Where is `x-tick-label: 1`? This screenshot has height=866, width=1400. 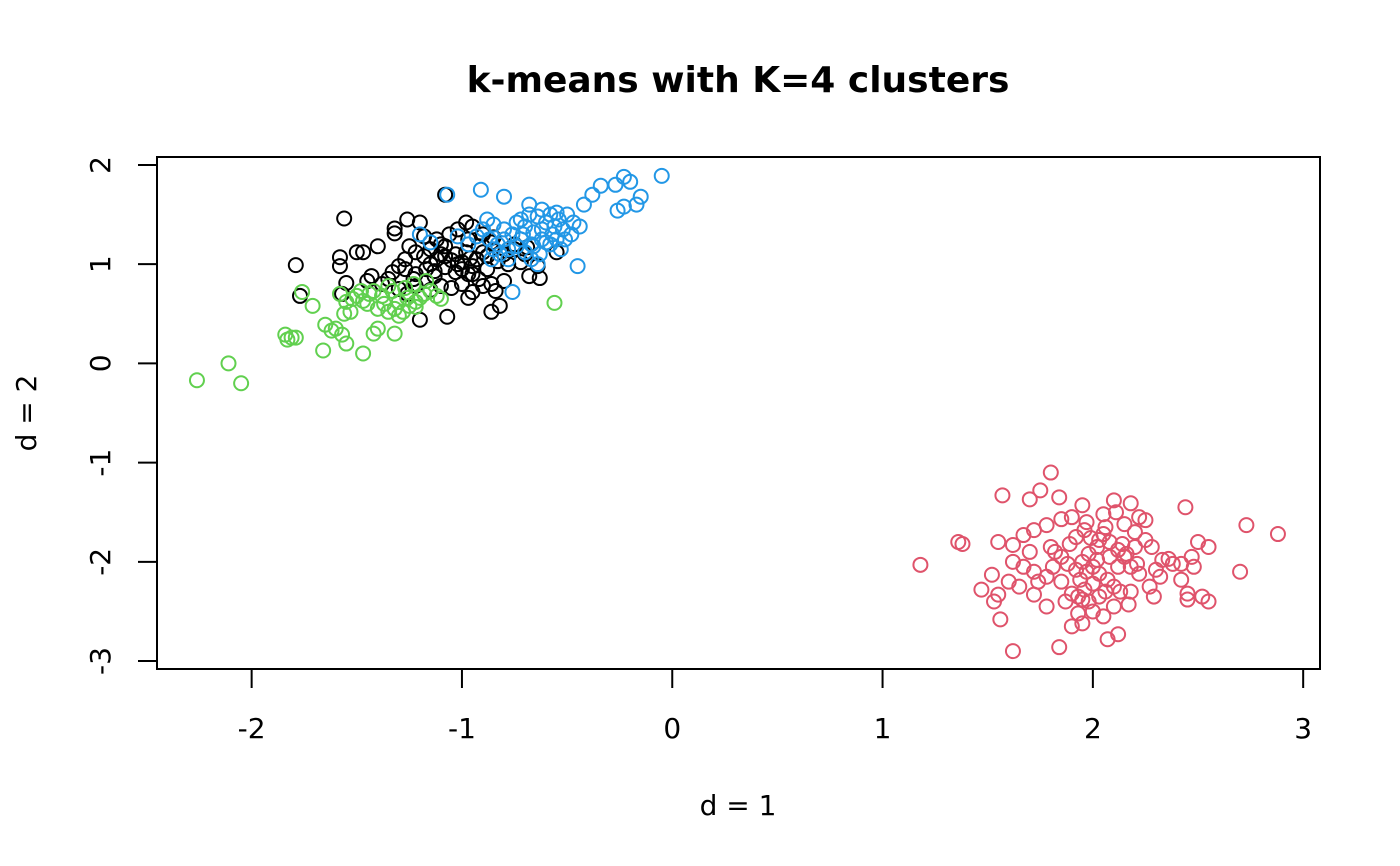
x-tick-label: 1 is located at coordinates (883, 728).